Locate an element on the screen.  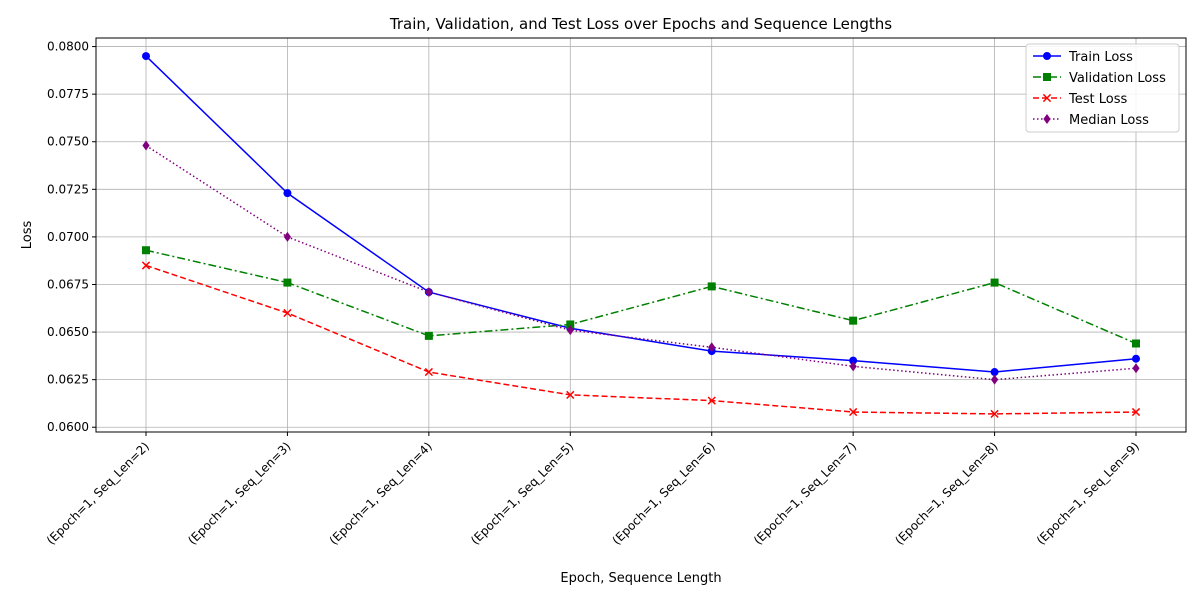
series-line is located at coordinates (641, 297).